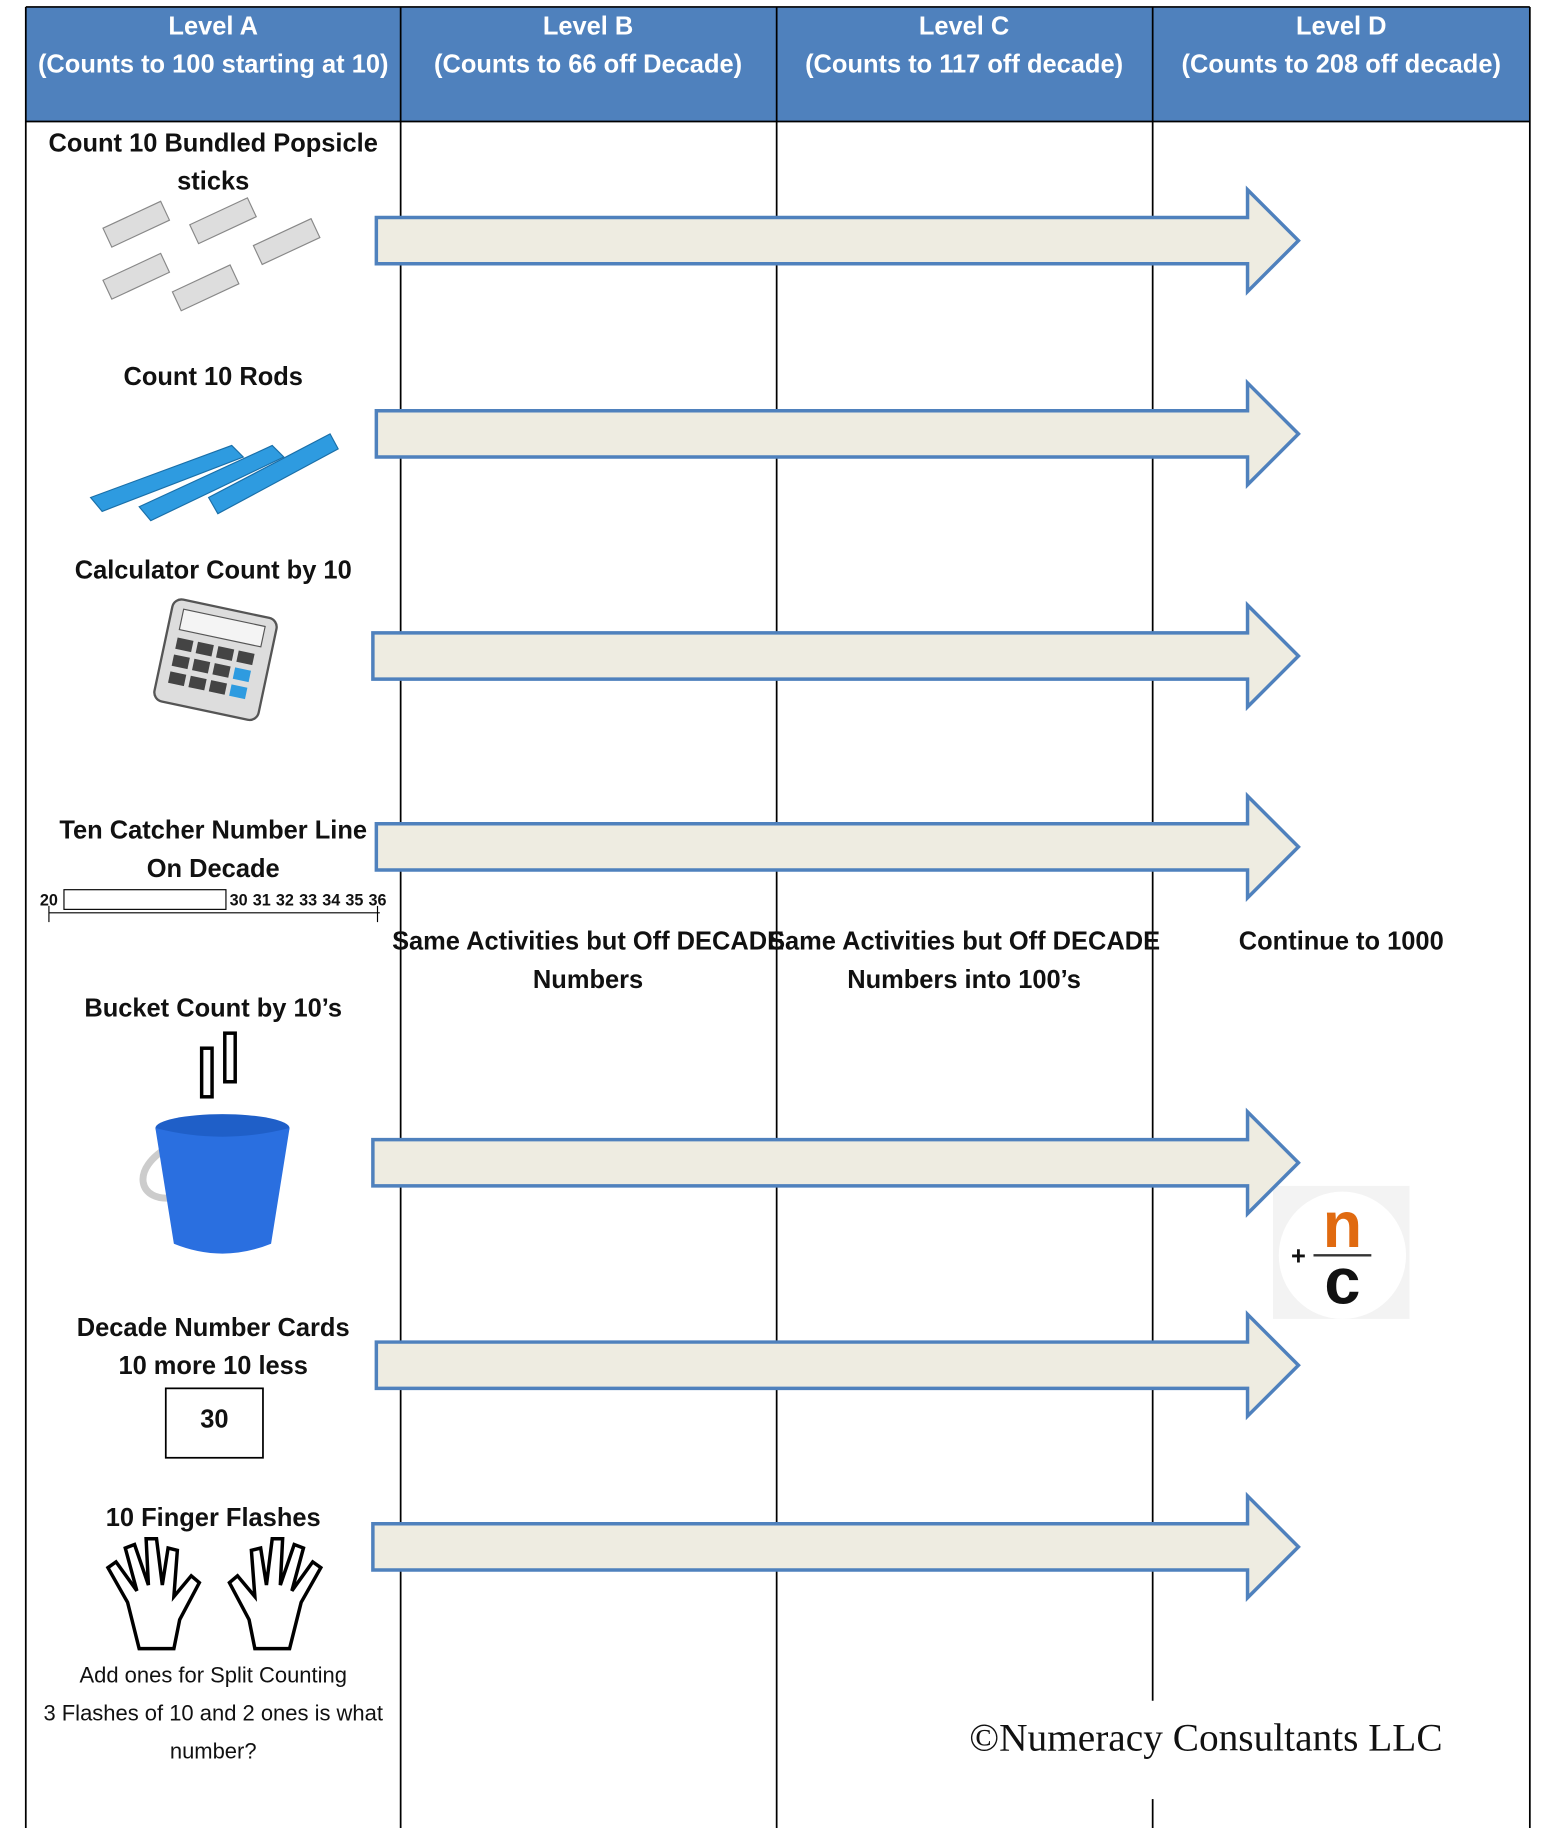 The height and width of the screenshot is (1828, 1551). I want to click on number-line-label: 35, so click(354, 901).